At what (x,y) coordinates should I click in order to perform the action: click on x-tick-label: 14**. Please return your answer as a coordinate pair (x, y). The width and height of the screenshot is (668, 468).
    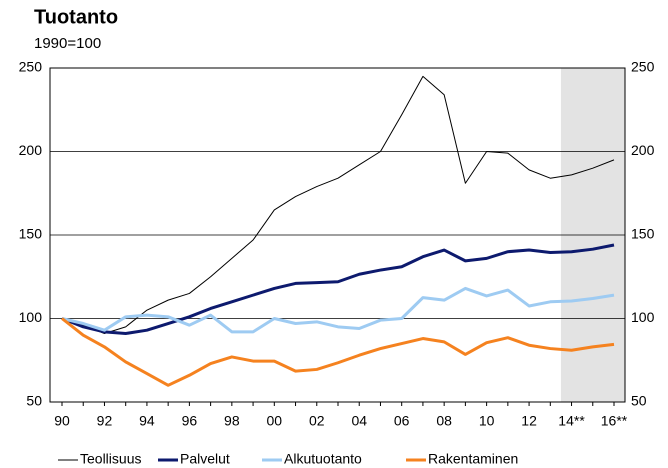
    Looking at the image, I should click on (571, 421).